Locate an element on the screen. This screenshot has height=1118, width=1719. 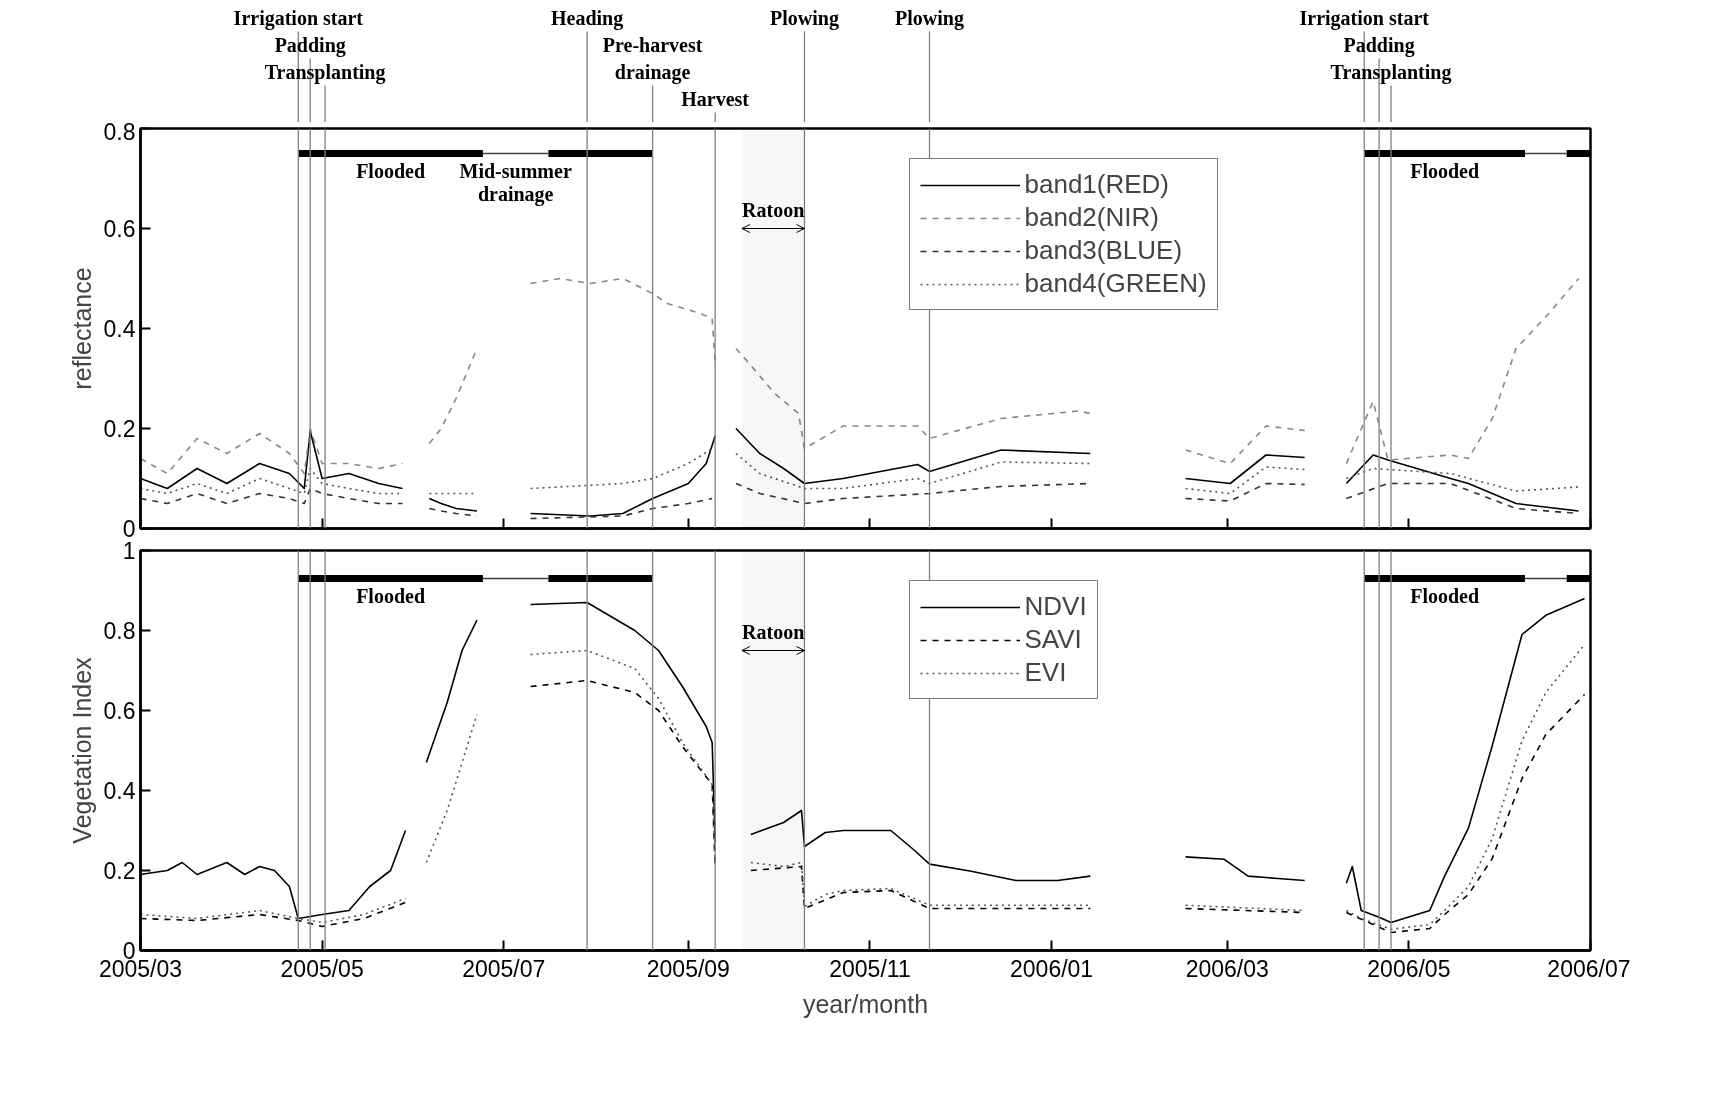
legend-label: band3(BLUE) is located at coordinates (1103, 250).